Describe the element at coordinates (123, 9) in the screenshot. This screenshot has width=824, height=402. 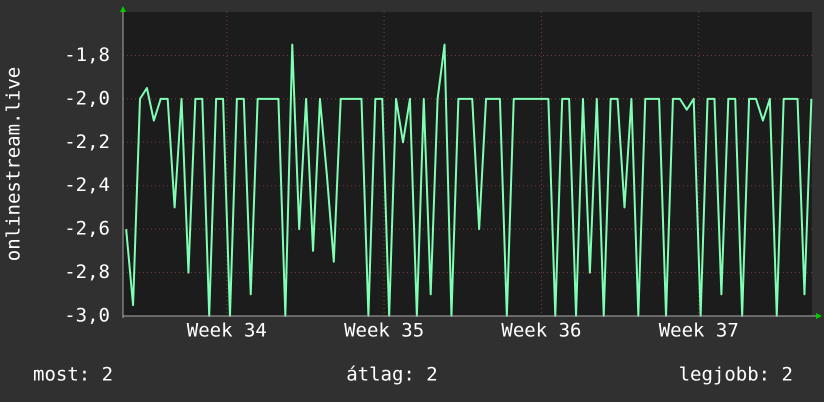
I see `y-arrow` at that location.